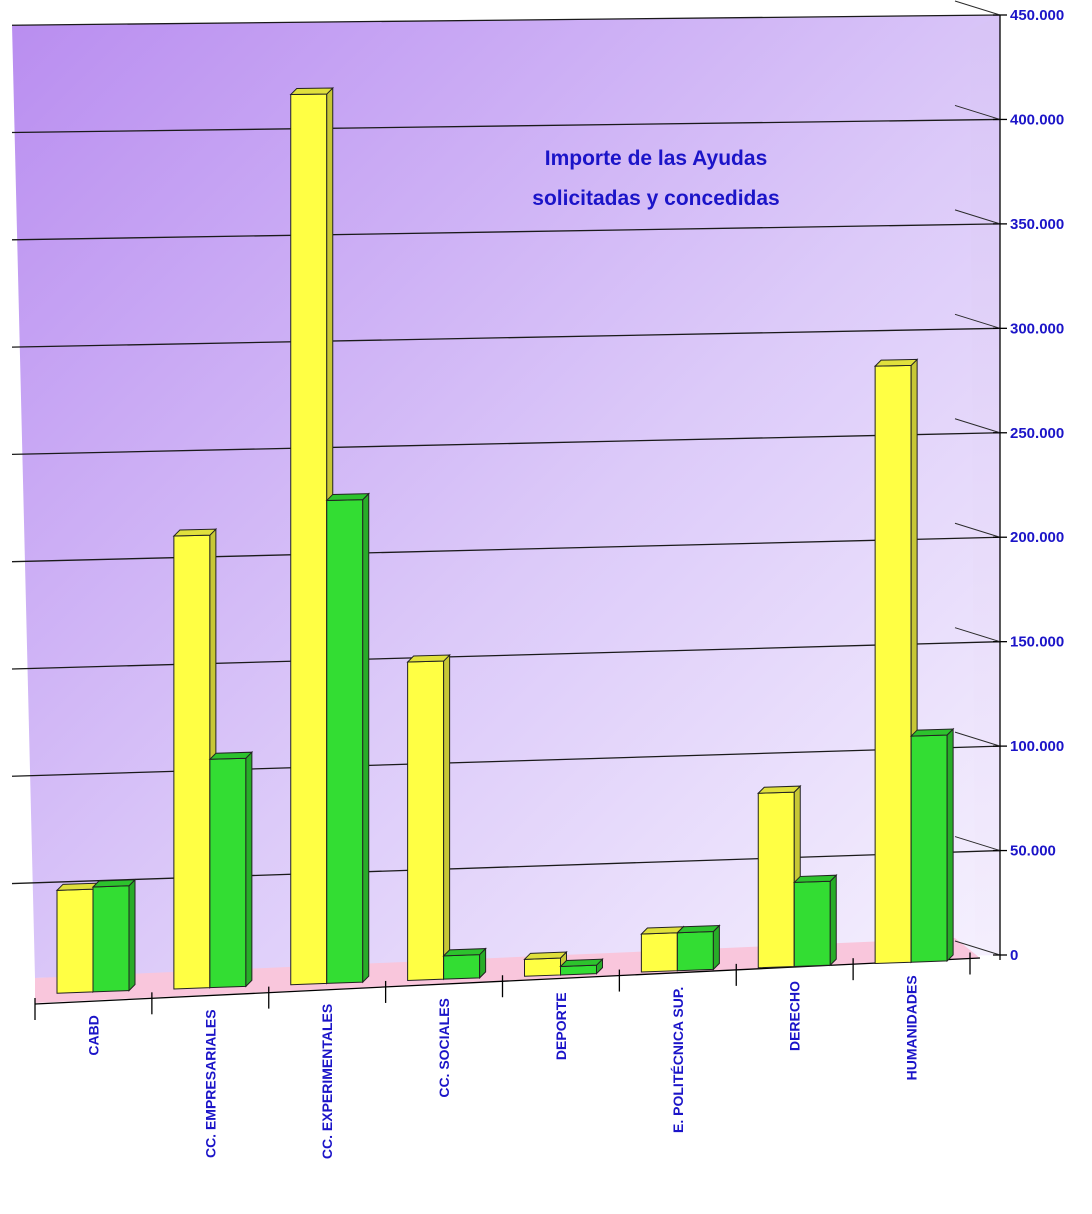 The image size is (1092, 1214). What do you see at coordinates (1037, 119) in the screenshot?
I see `y-tick-label: 400.000` at bounding box center [1037, 119].